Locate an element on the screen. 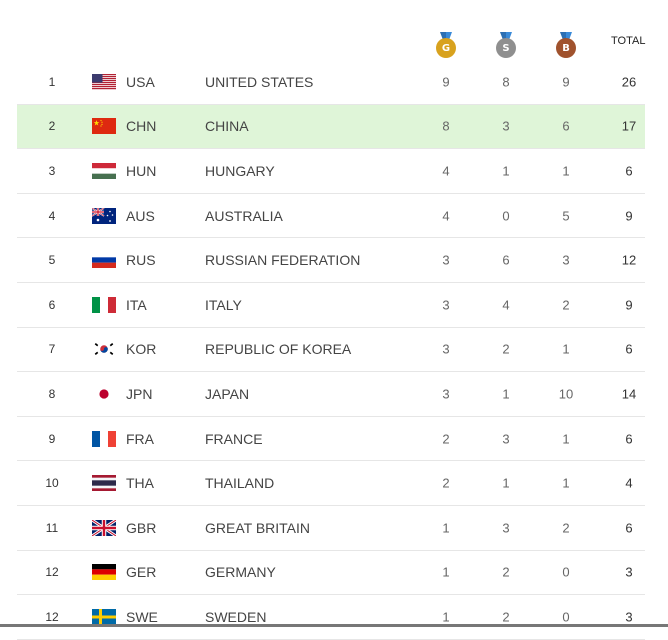 This screenshot has height=640, width=668. bottom-scroll-edge is located at coordinates (334, 625).